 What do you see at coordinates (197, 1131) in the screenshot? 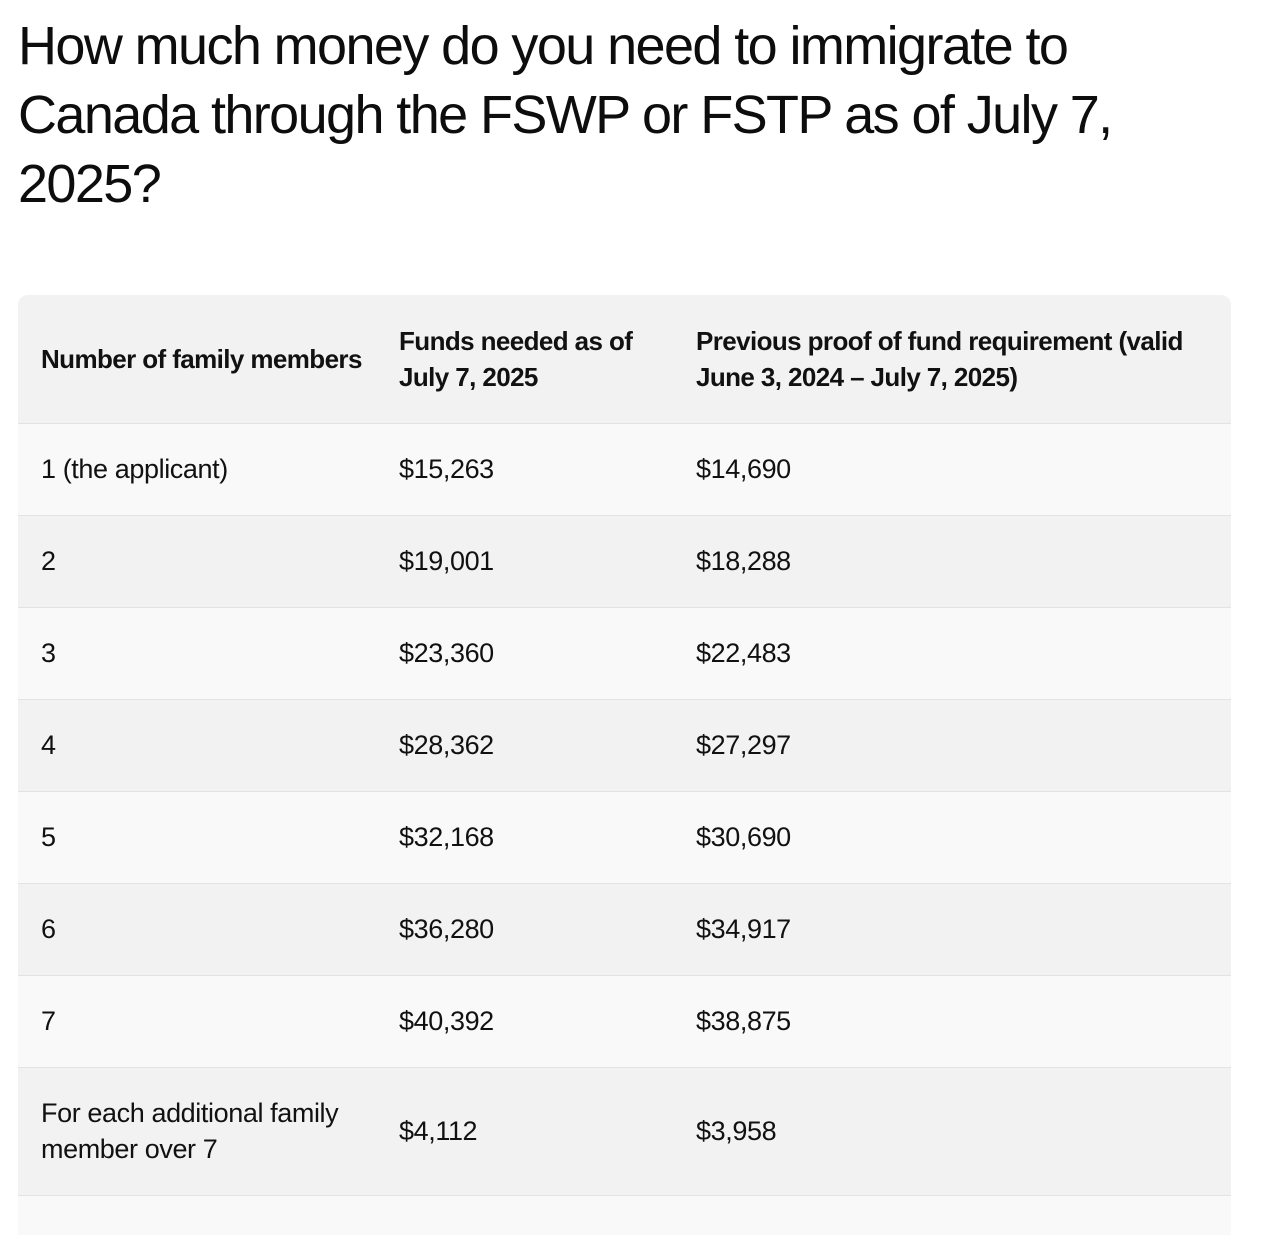
I see `cell-family-members: For each additional family member over 7` at bounding box center [197, 1131].